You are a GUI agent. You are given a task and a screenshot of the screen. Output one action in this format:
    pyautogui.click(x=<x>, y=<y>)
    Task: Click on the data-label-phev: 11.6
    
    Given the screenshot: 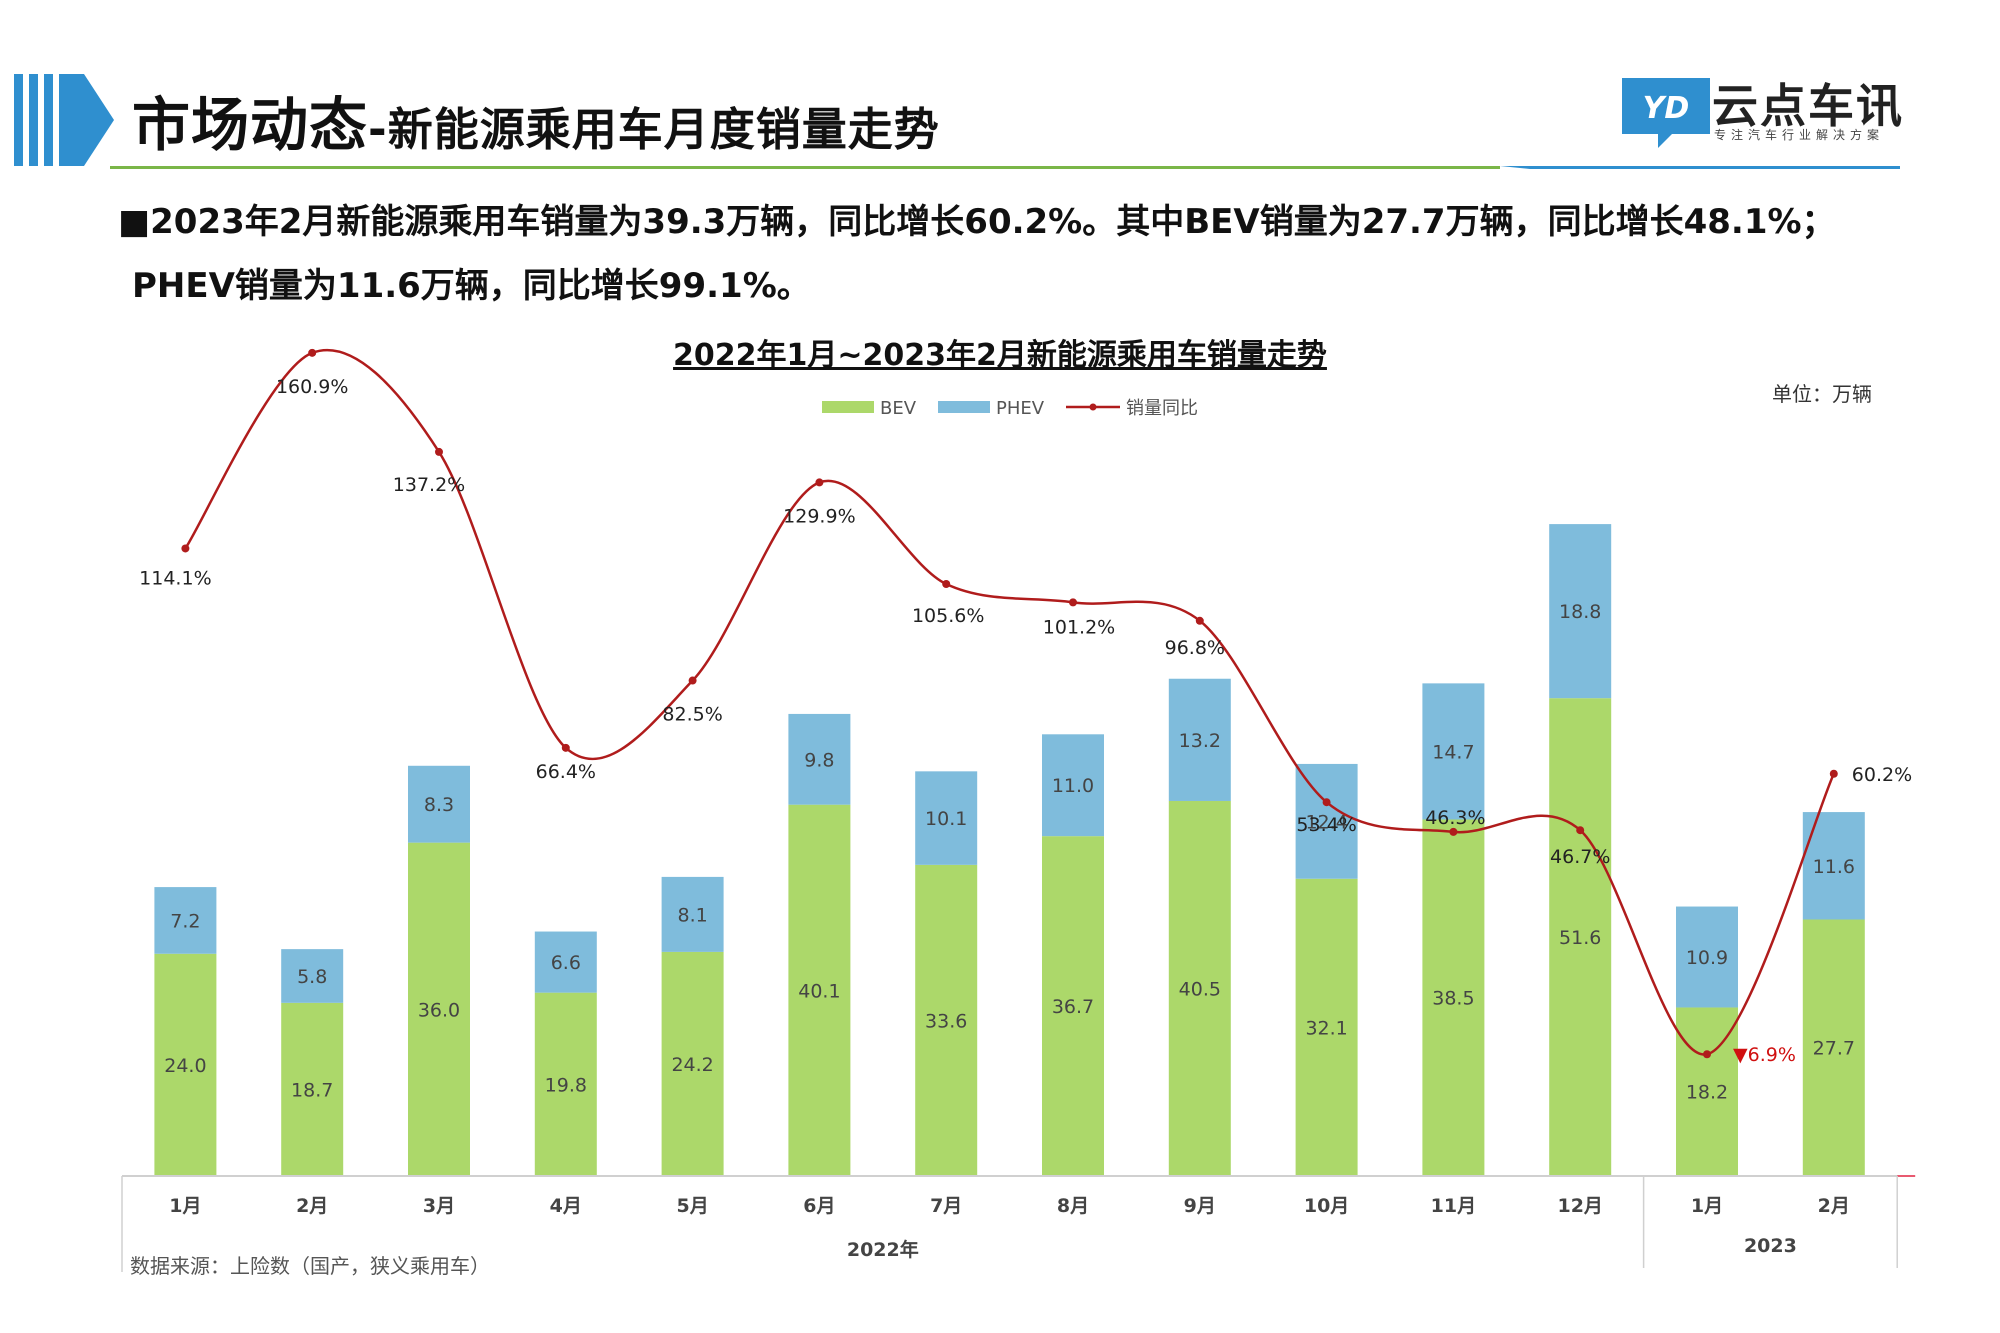 What is the action you would take?
    pyautogui.click(x=1834, y=867)
    